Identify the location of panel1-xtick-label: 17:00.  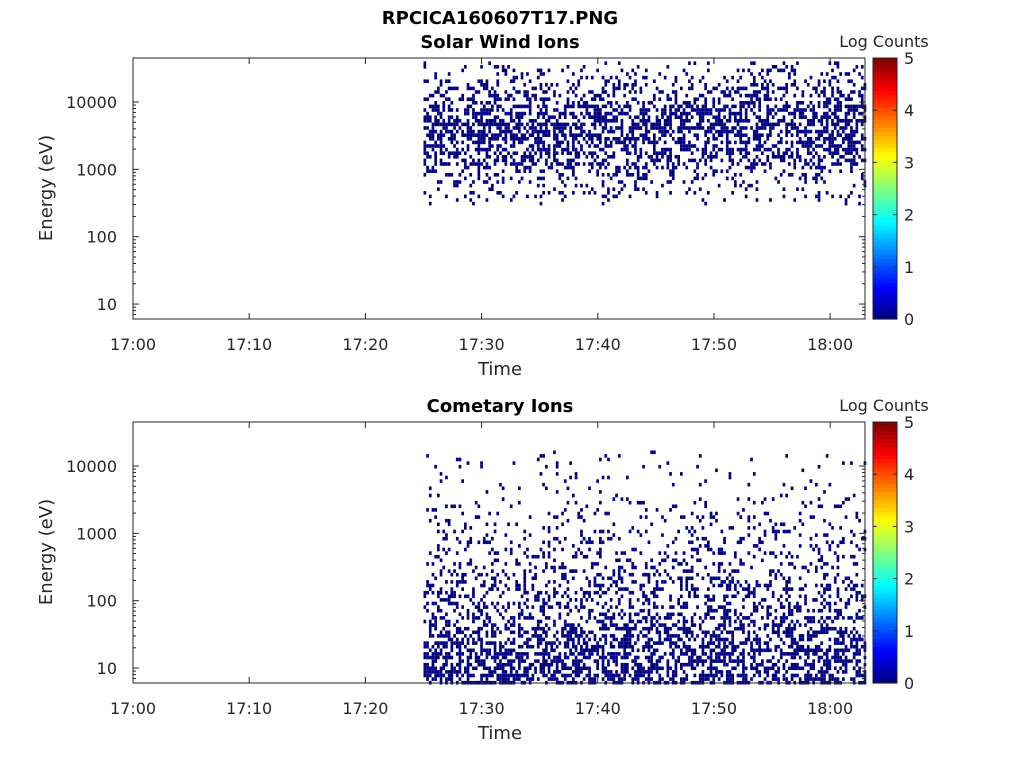
(133, 344).